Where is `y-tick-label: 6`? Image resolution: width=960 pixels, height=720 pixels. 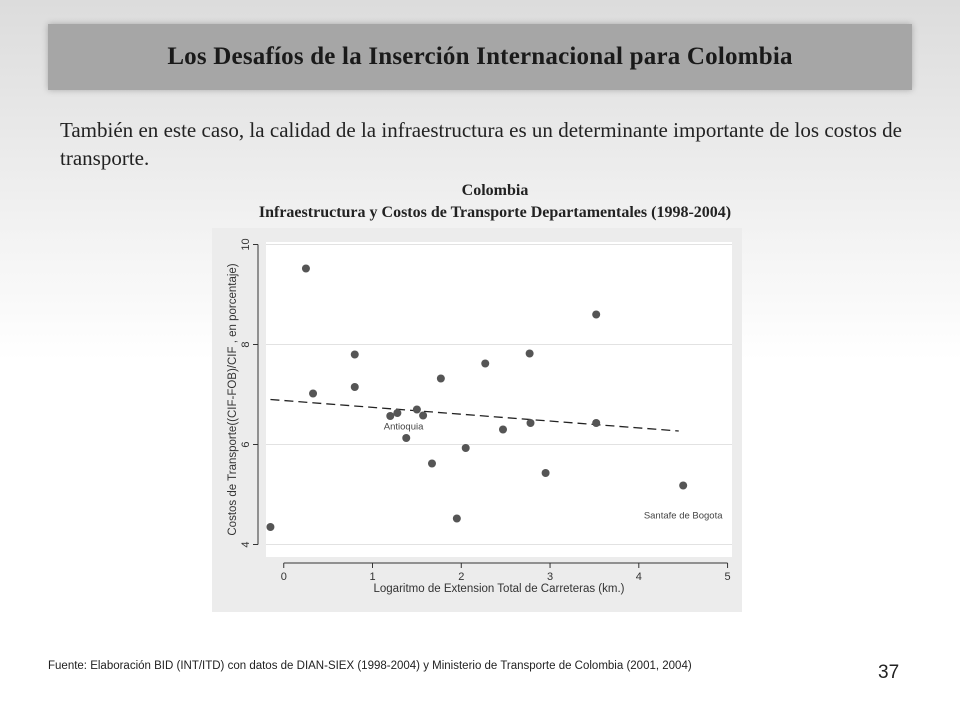
y-tick-label: 6 is located at coordinates (246, 444).